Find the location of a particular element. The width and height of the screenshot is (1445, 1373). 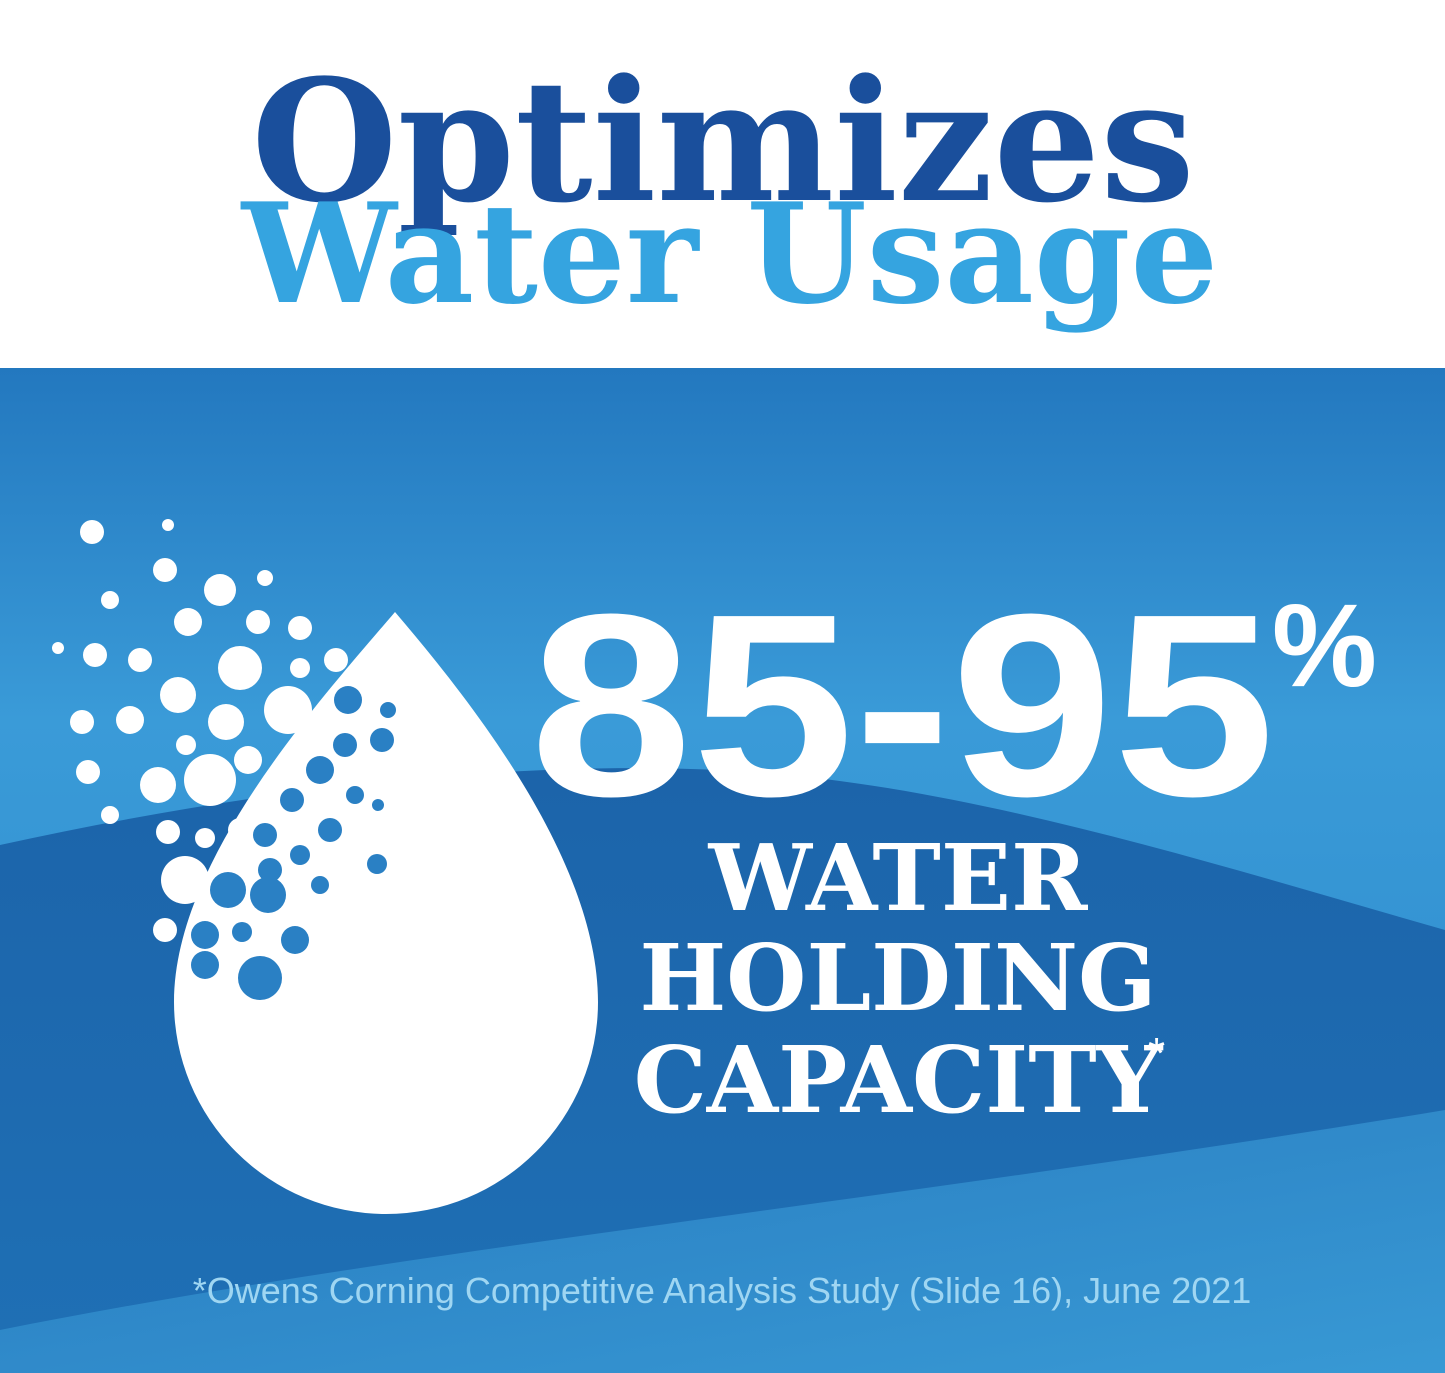

caption-line: HOLDING is located at coordinates (897, 978).